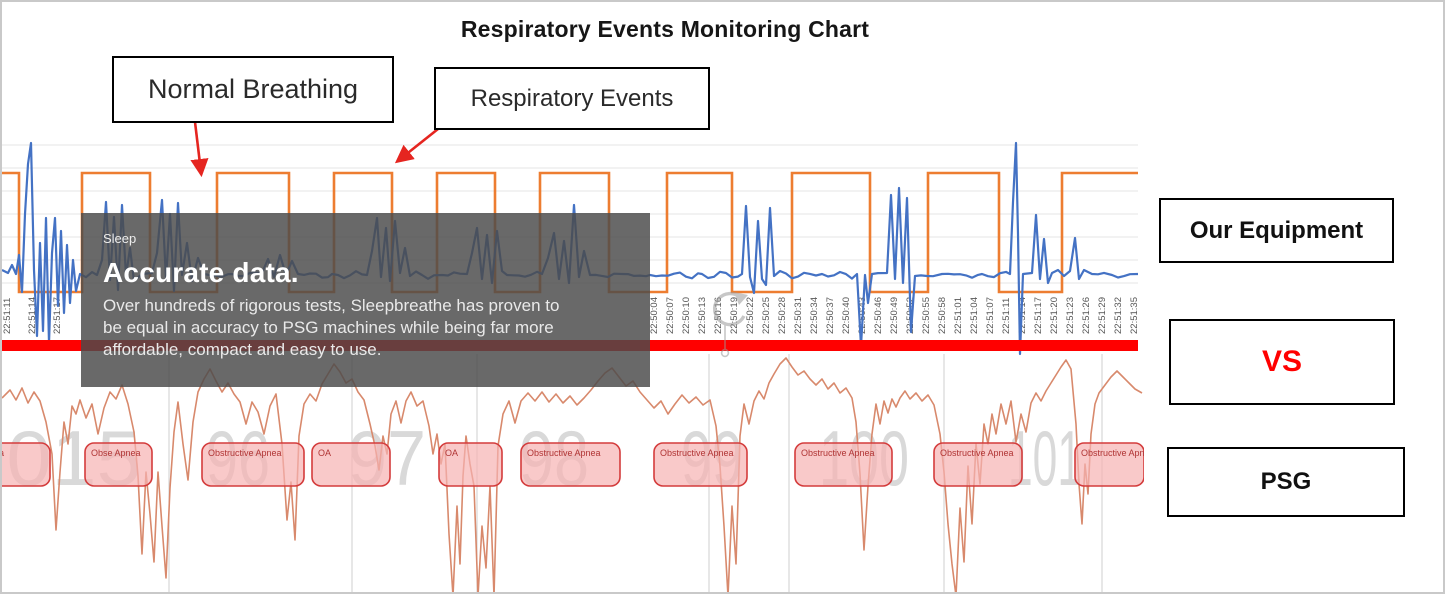 The width and height of the screenshot is (1445, 594). What do you see at coordinates (116, 453) in the screenshot?
I see `apnea-event-label: Obse Apnea` at bounding box center [116, 453].